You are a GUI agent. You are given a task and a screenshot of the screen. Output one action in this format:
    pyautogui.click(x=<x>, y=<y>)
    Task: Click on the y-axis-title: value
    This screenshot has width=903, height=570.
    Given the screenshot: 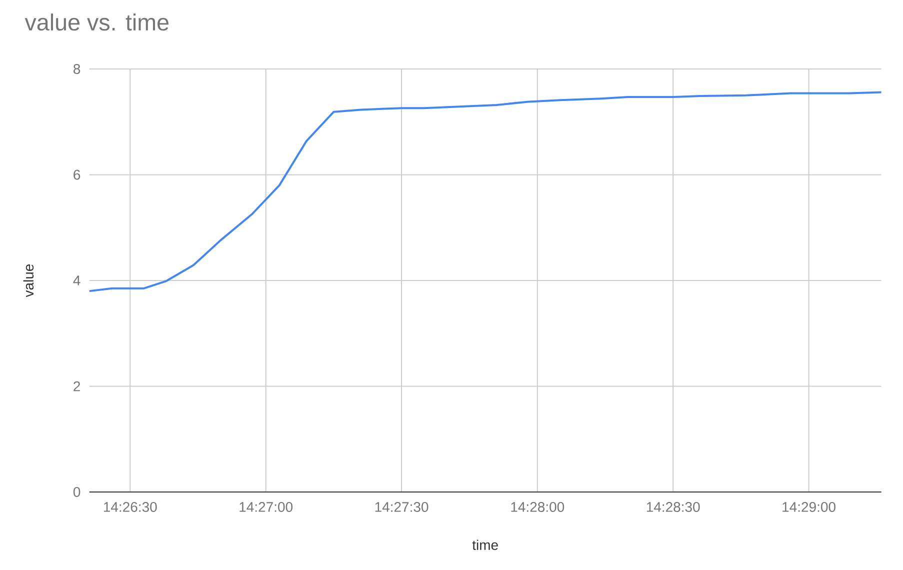 What is the action you would take?
    pyautogui.click(x=28, y=281)
    